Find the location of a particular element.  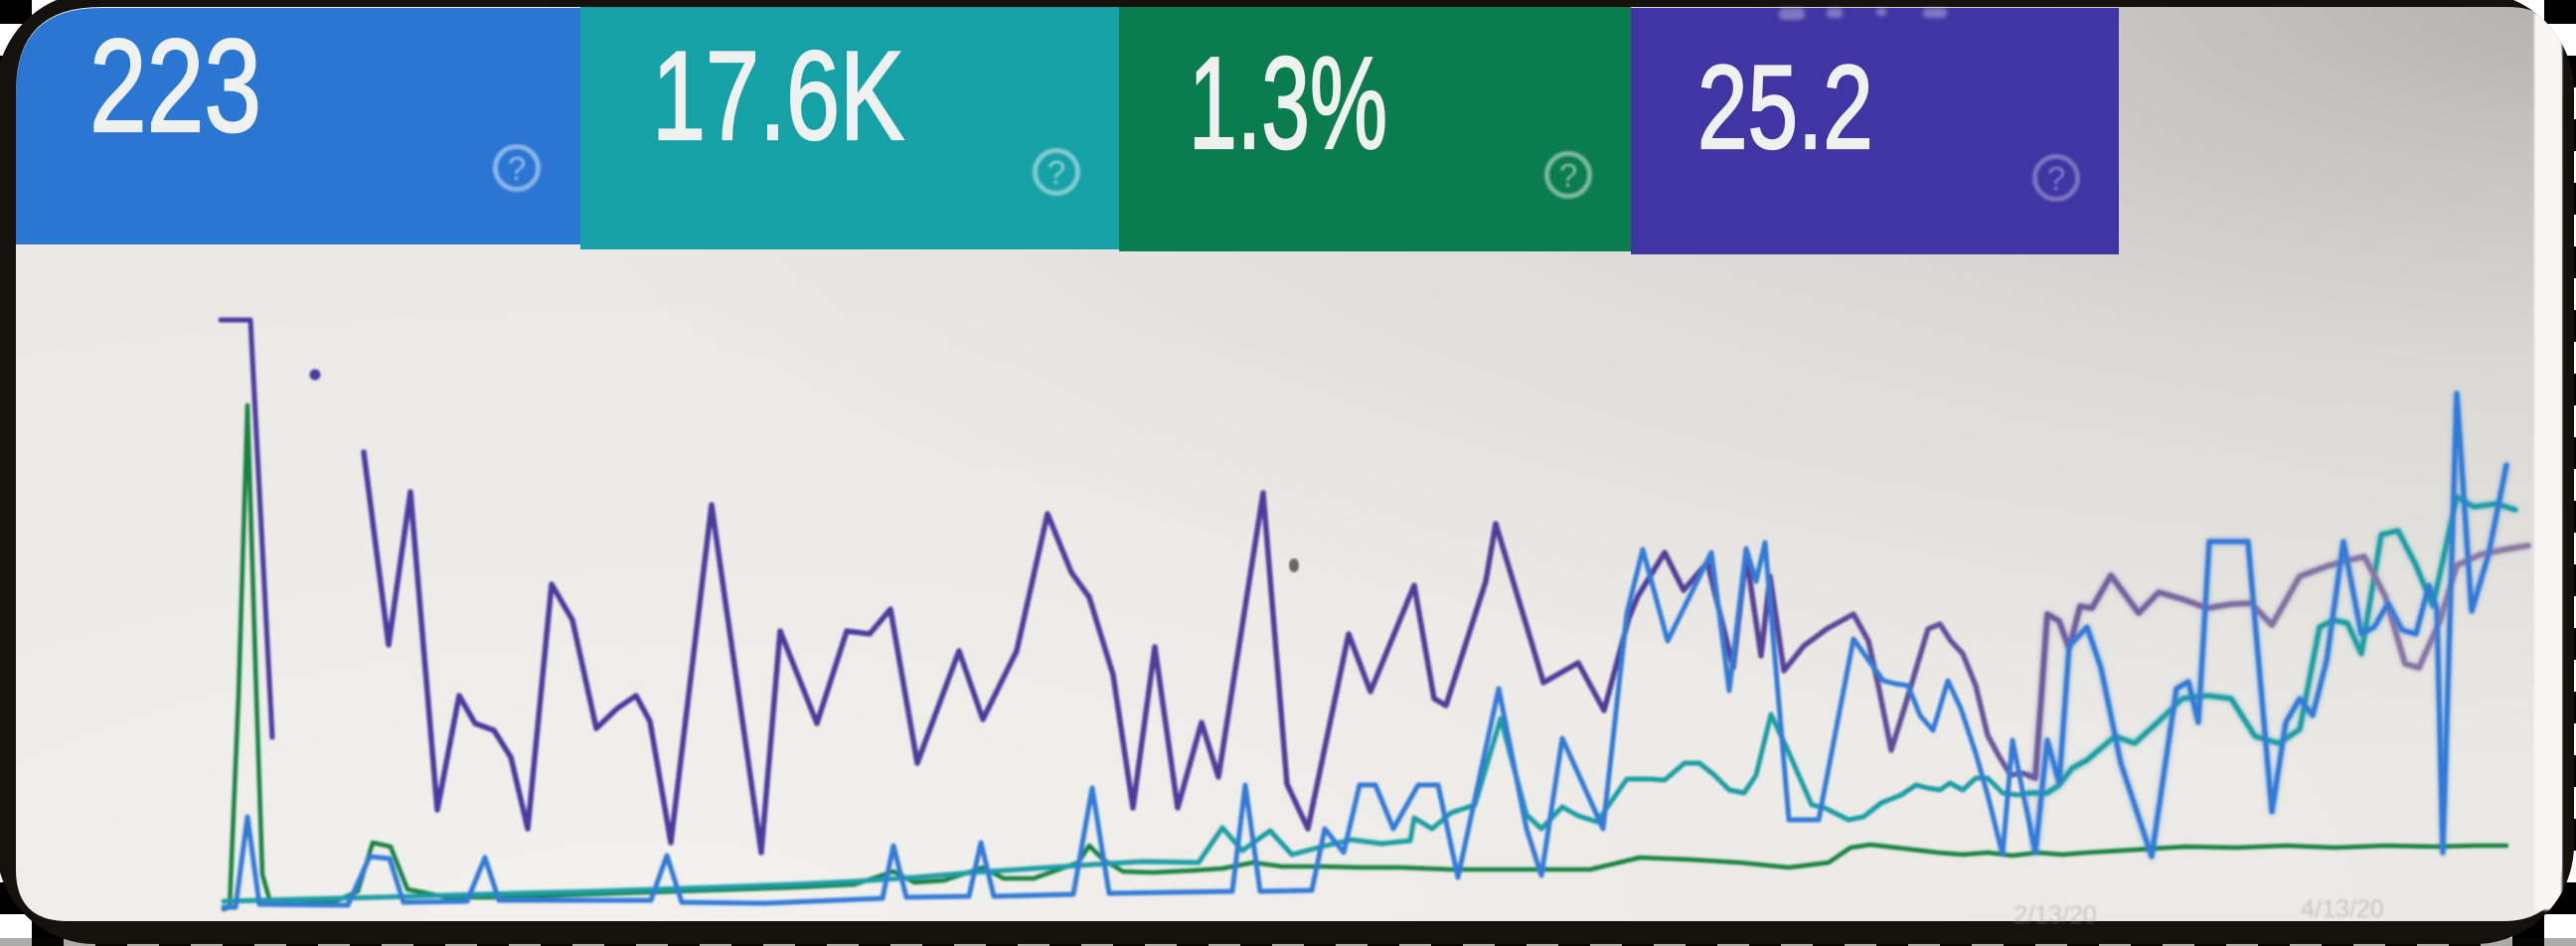

svg-text: 1.3% is located at coordinates (1288, 103).